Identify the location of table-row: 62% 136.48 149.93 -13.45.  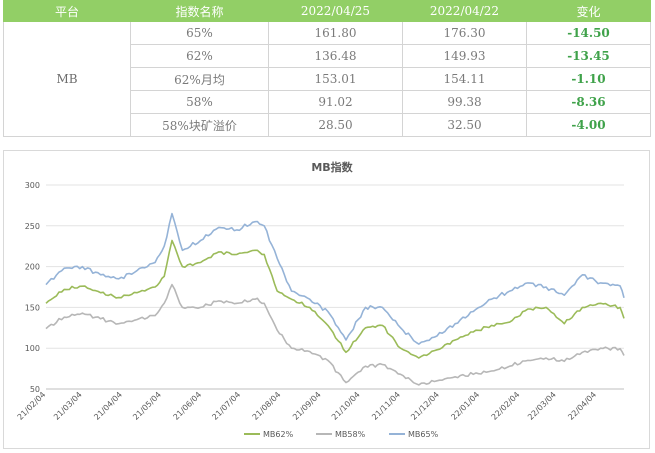
(327, 56).